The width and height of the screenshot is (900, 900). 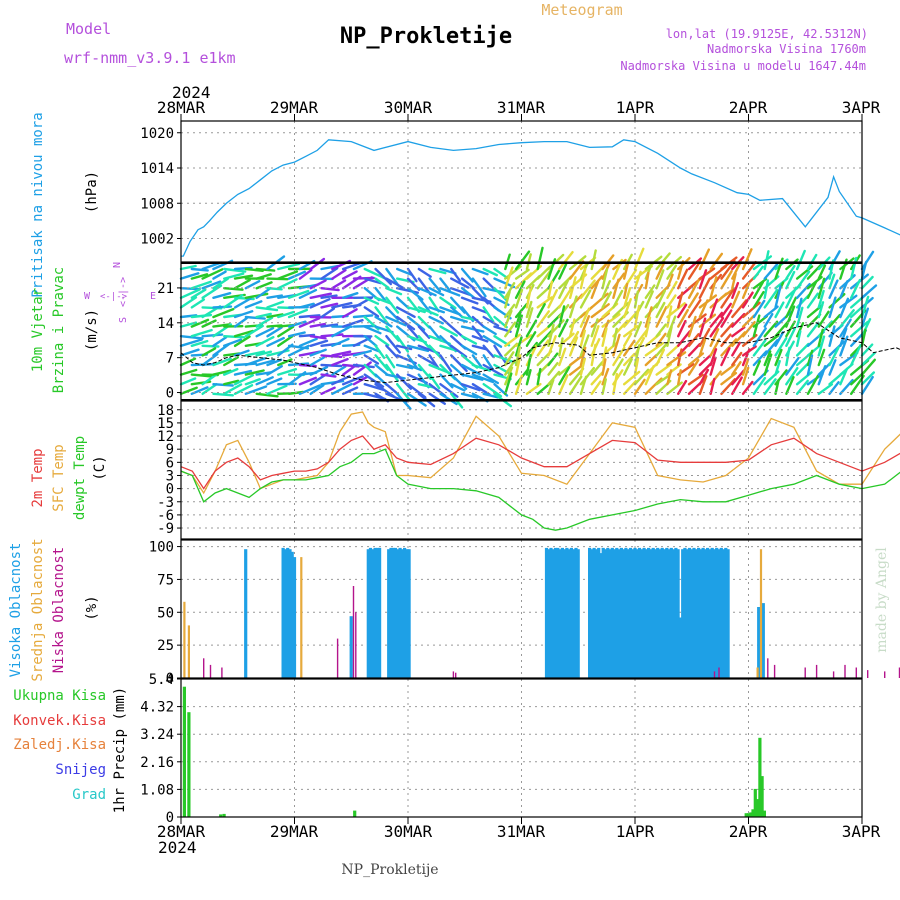 I want to click on precip-bars, so click(x=474, y=751).